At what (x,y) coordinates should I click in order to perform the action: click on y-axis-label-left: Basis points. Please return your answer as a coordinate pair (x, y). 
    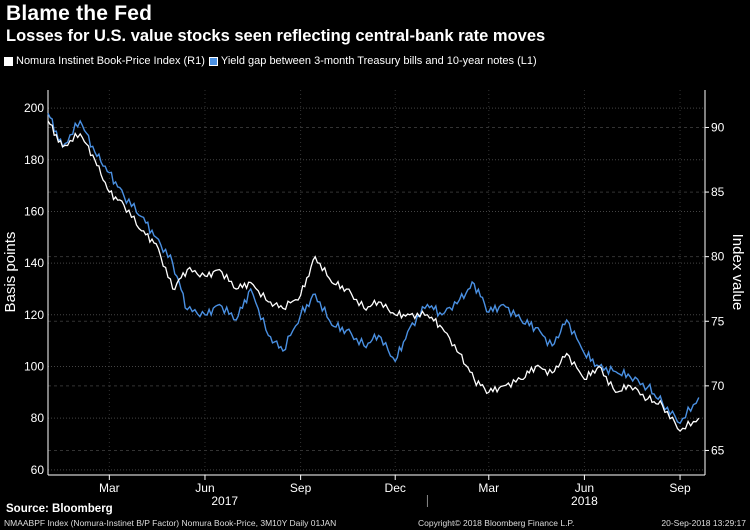
    Looking at the image, I should click on (10, 272).